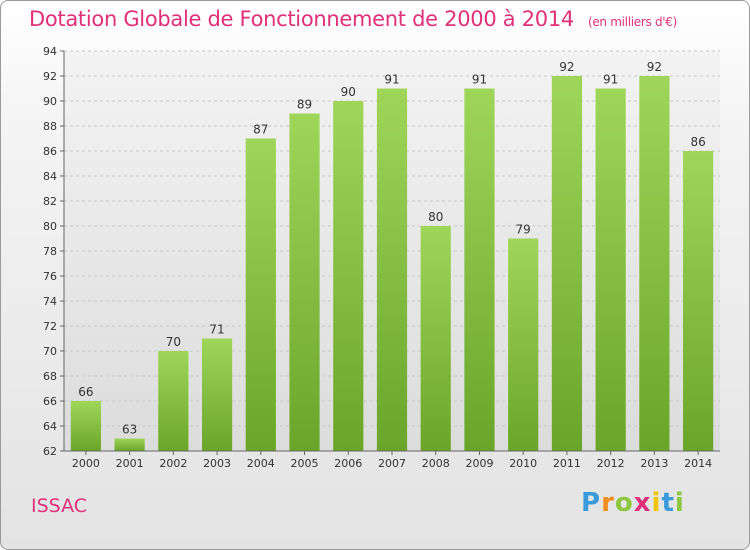  What do you see at coordinates (50, 176) in the screenshot?
I see `y-tick-label: 84` at bounding box center [50, 176].